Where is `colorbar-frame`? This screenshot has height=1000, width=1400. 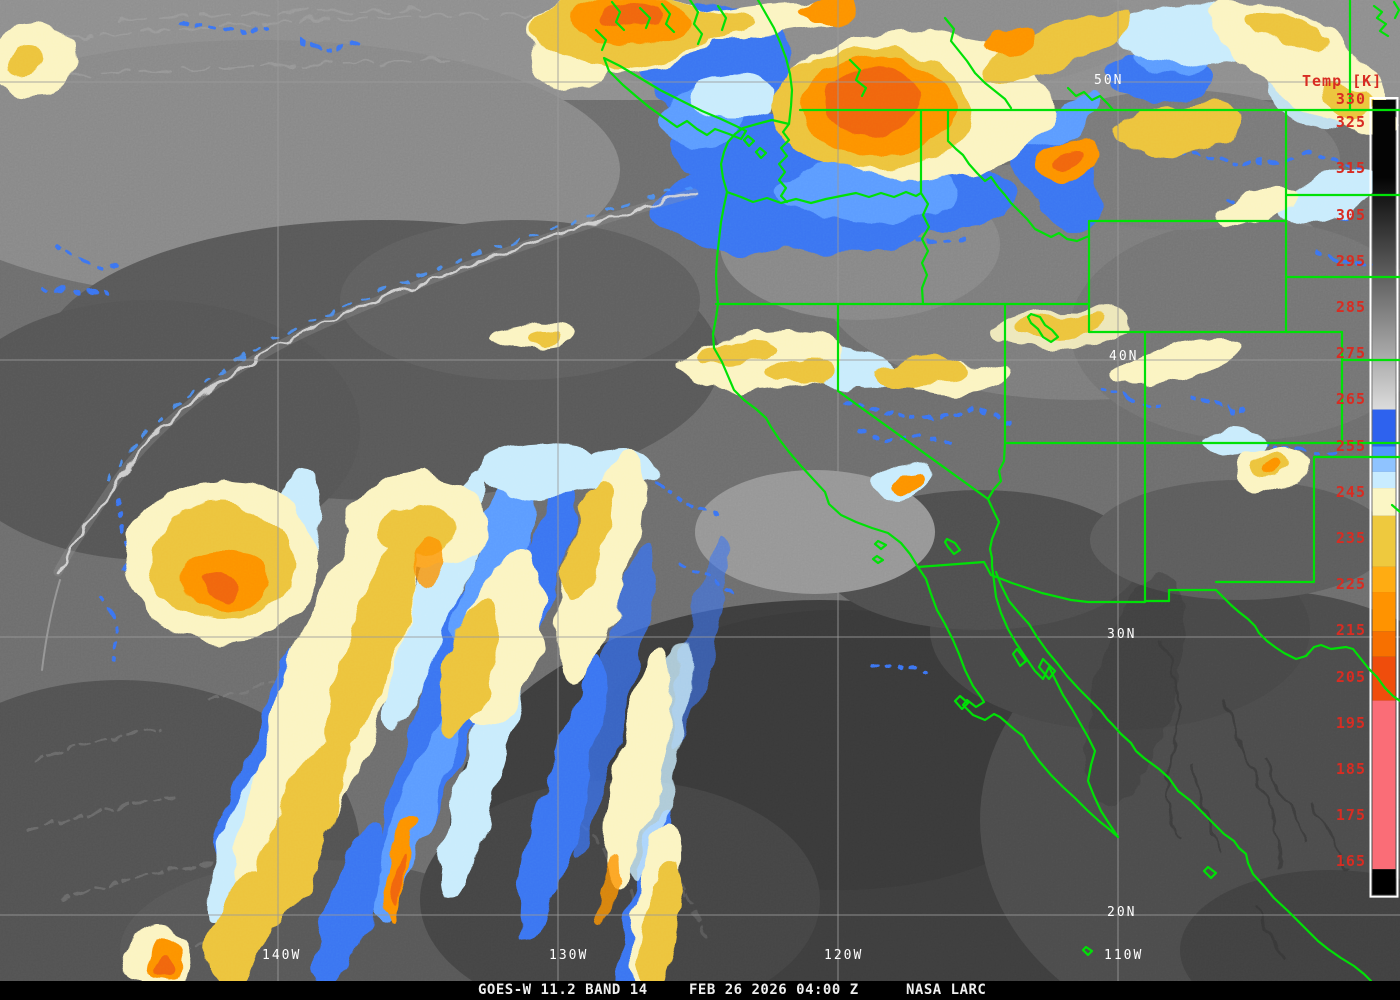
colorbar-frame is located at coordinates (1384, 497).